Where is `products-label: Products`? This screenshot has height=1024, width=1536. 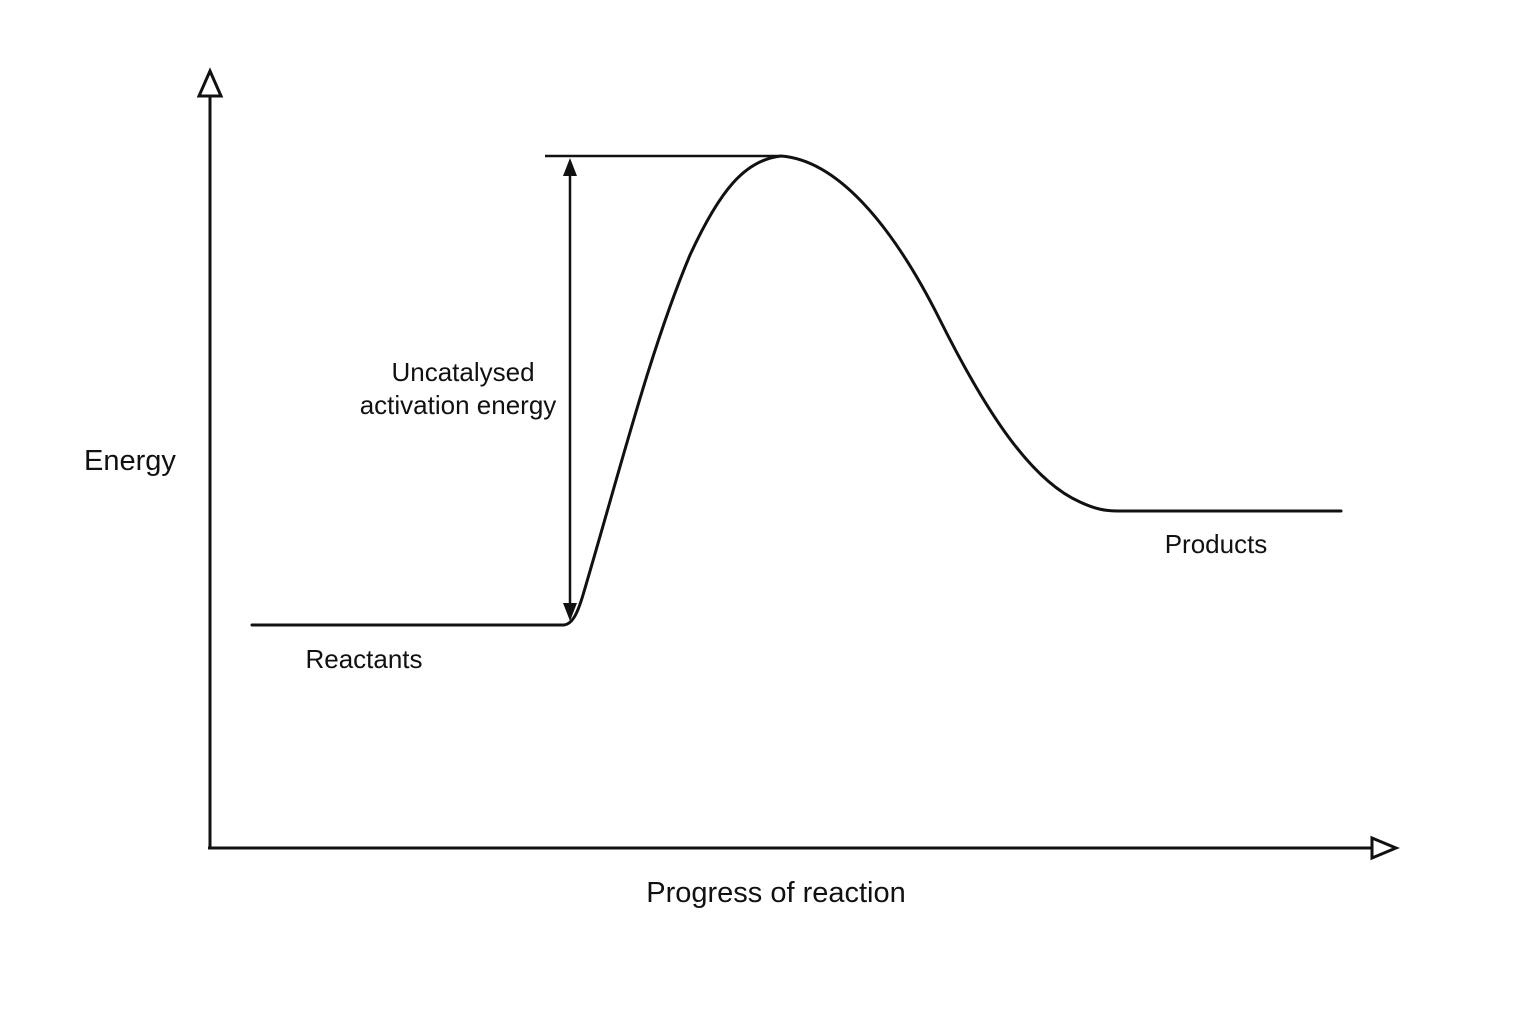 products-label: Products is located at coordinates (1216, 544).